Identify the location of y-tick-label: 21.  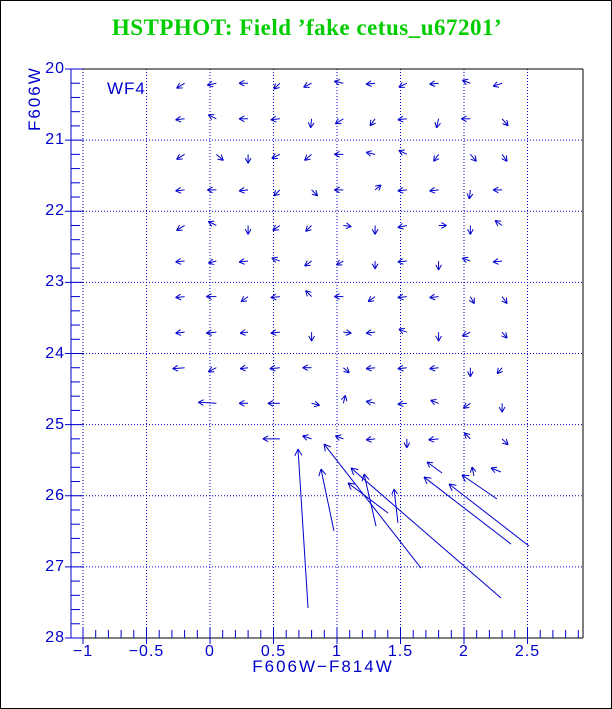
(55, 140).